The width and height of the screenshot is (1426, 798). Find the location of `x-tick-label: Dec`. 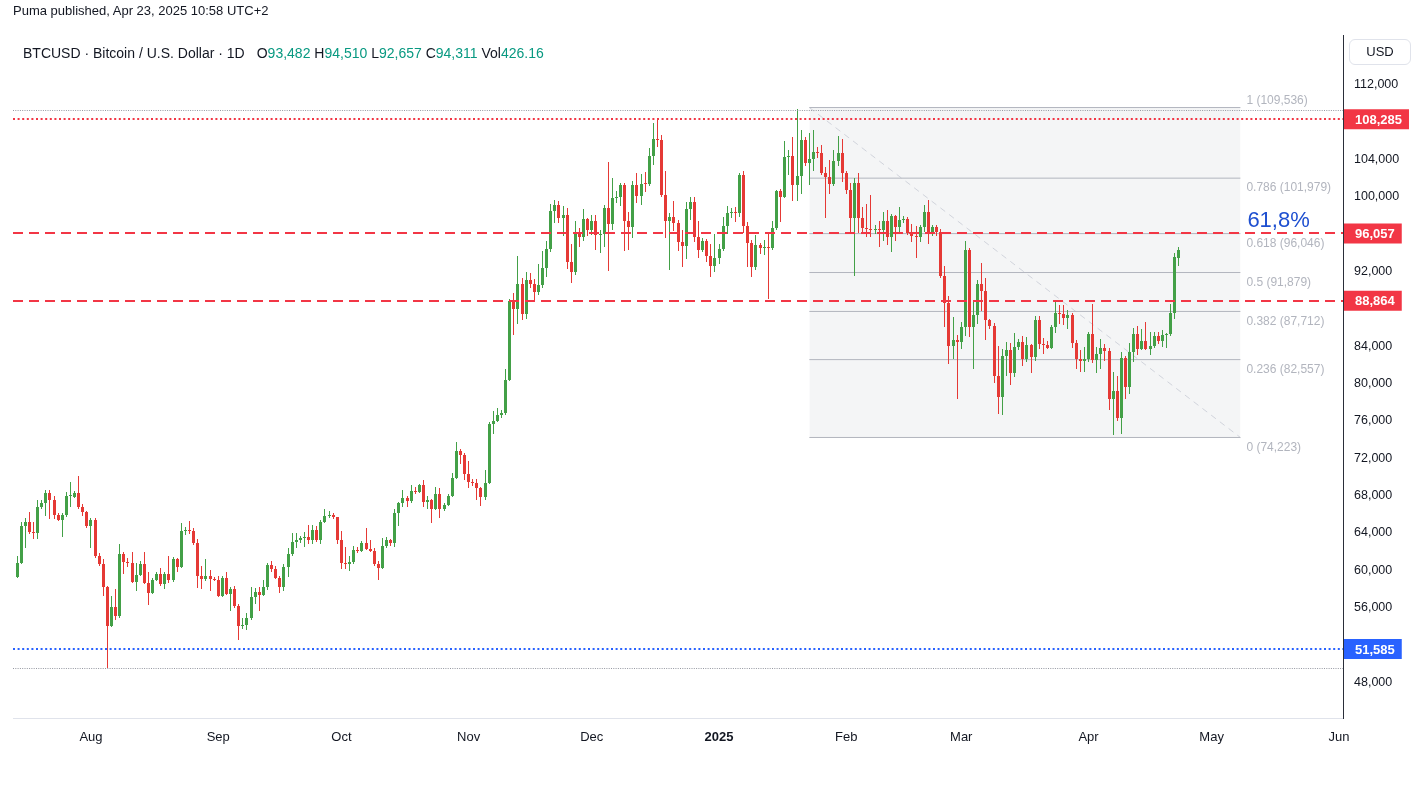

x-tick-label: Dec is located at coordinates (592, 737).